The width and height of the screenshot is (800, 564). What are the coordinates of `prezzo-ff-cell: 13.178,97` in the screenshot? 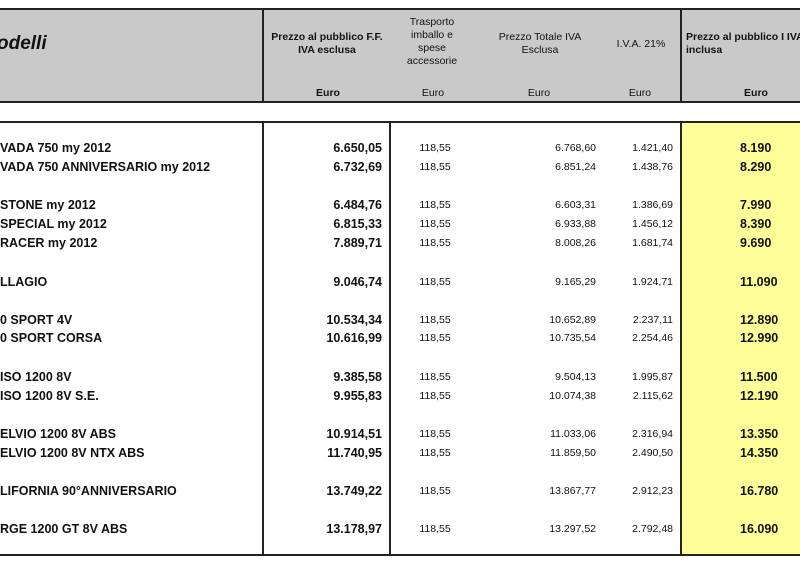 It's located at (354, 529).